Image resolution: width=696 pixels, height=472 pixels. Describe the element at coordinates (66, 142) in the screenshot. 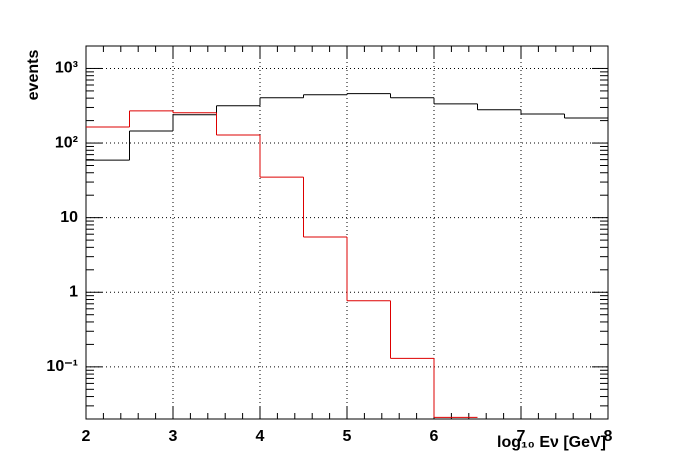

I see `y-tick-label: 10²` at that location.